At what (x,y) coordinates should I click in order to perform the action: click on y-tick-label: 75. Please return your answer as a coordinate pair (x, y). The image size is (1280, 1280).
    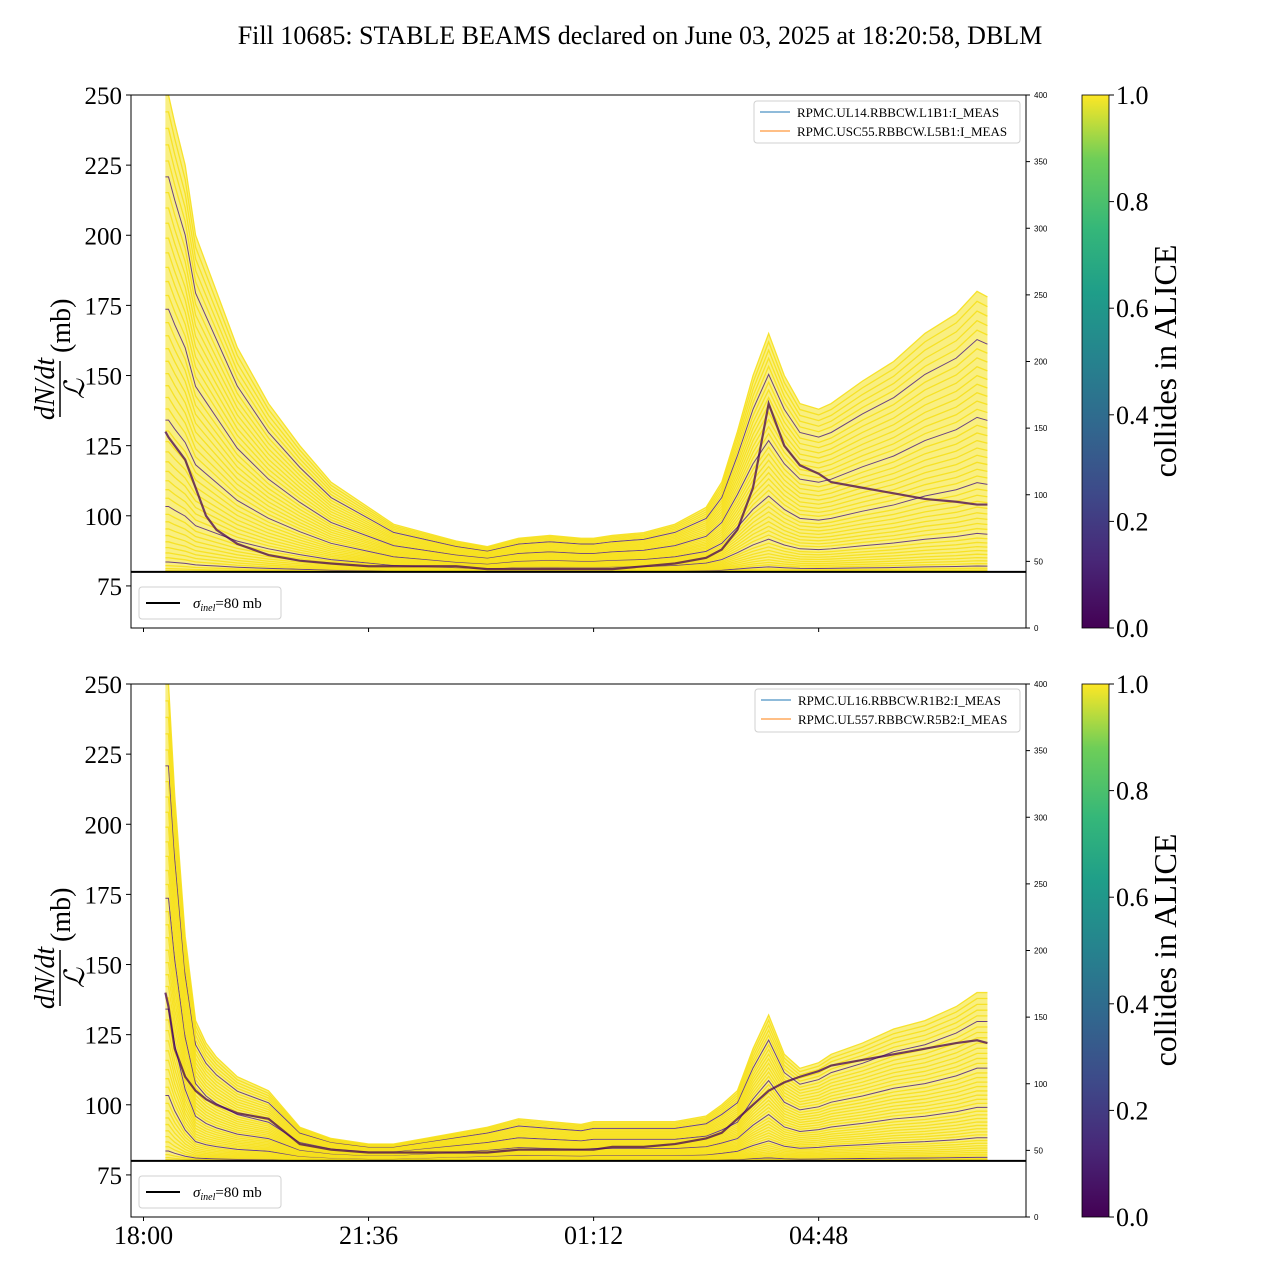
    Looking at the image, I should click on (109, 1176).